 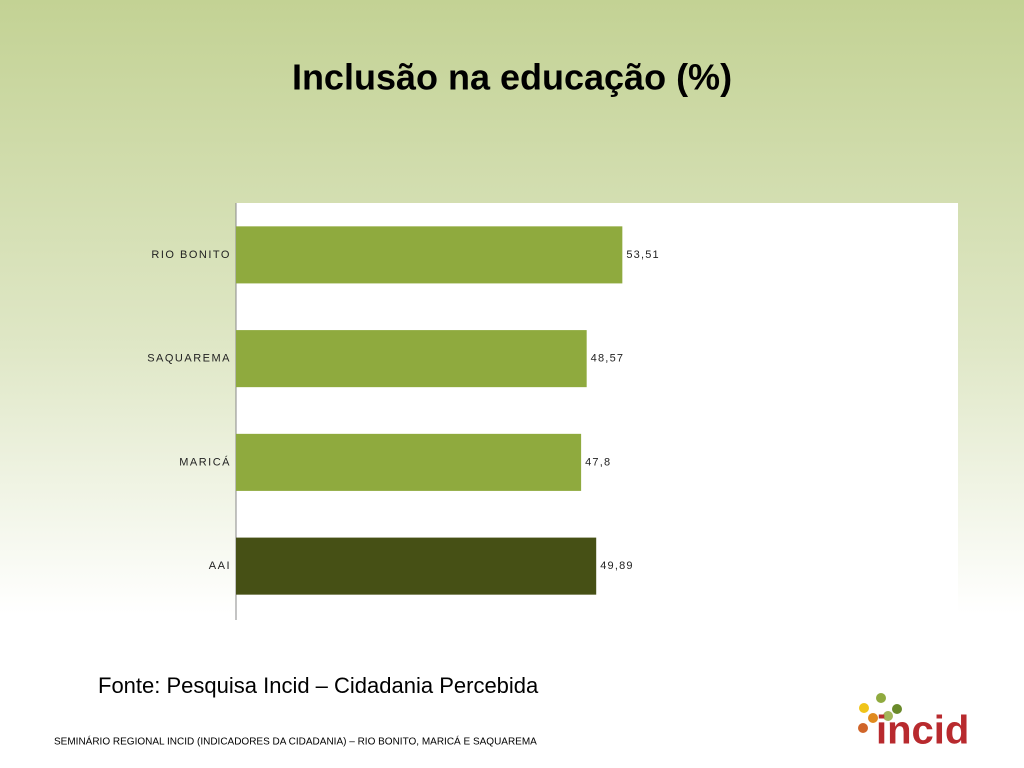 I want to click on value-label: 49,89, so click(x=617, y=566).